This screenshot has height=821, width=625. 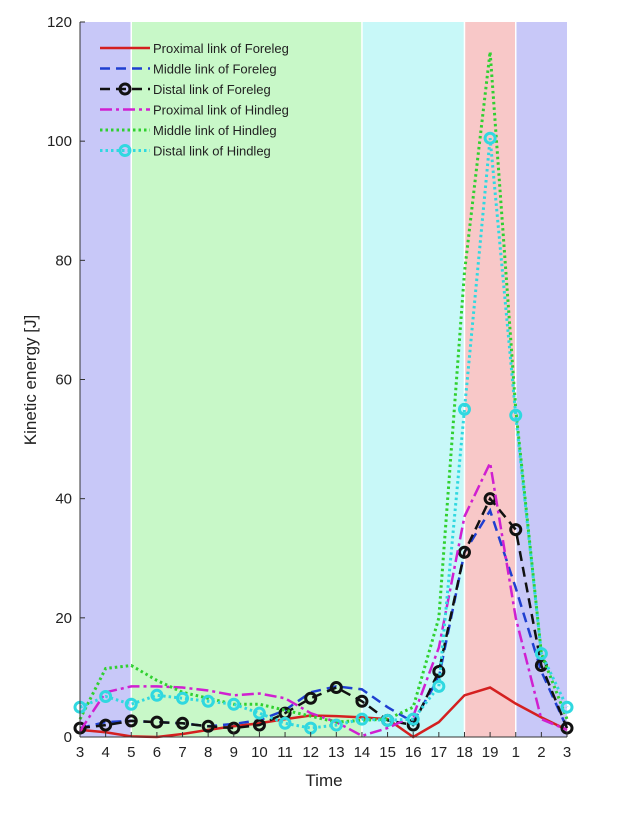 I want to click on x-tick-label: 15, so click(x=387, y=752).